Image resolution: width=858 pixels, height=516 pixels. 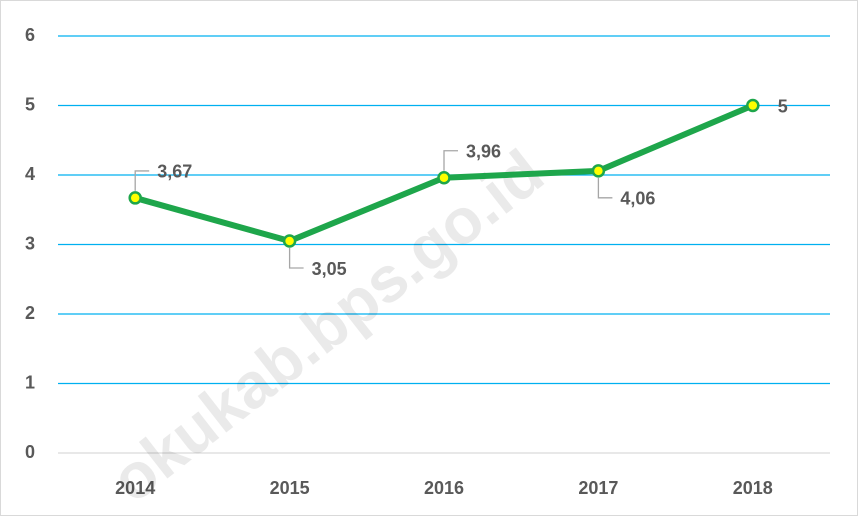 I want to click on x-tick-label: 2017, so click(x=598, y=488).